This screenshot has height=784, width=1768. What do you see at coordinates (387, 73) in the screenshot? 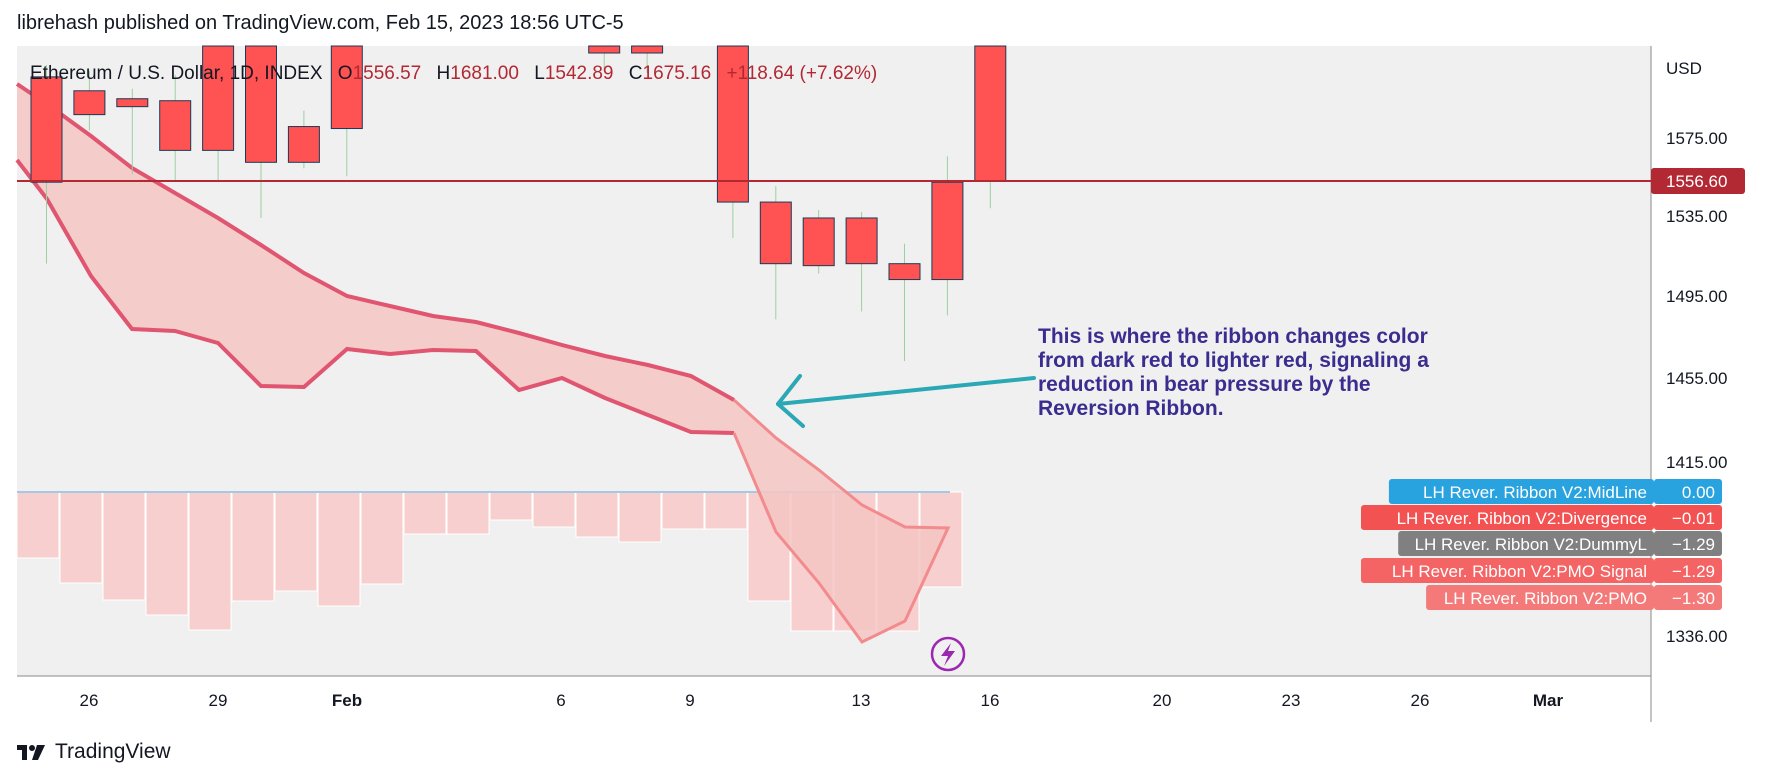
I see `open-value: 1556.57` at bounding box center [387, 73].